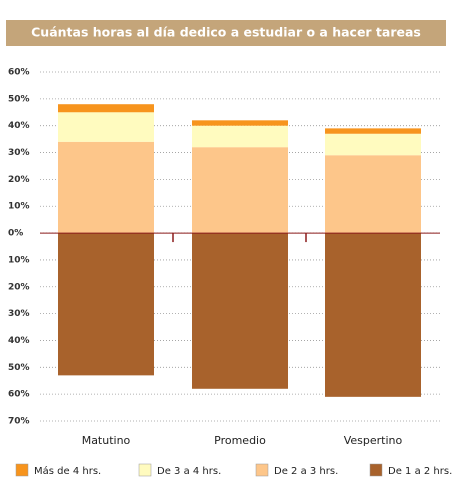 The height and width of the screenshot is (485, 452). I want to click on y-tick-label: 0%, so click(15, 234).